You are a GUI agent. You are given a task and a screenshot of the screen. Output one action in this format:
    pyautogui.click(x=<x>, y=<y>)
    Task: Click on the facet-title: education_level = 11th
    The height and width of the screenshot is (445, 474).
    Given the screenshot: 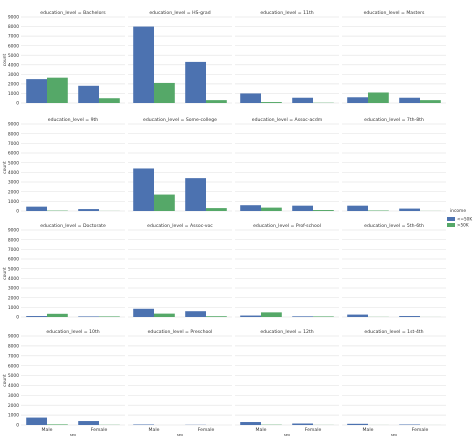 What is the action you would take?
    pyautogui.click(x=286, y=13)
    